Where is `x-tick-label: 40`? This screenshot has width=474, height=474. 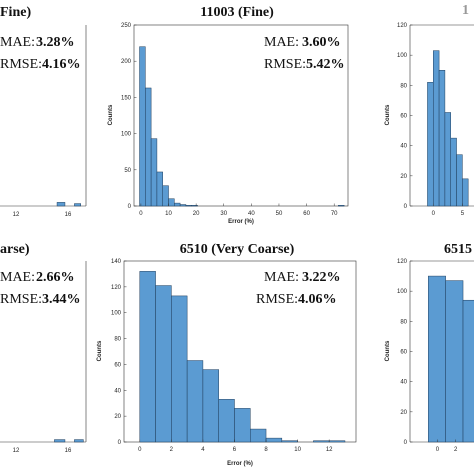
x-tick-label: 40 is located at coordinates (251, 214).